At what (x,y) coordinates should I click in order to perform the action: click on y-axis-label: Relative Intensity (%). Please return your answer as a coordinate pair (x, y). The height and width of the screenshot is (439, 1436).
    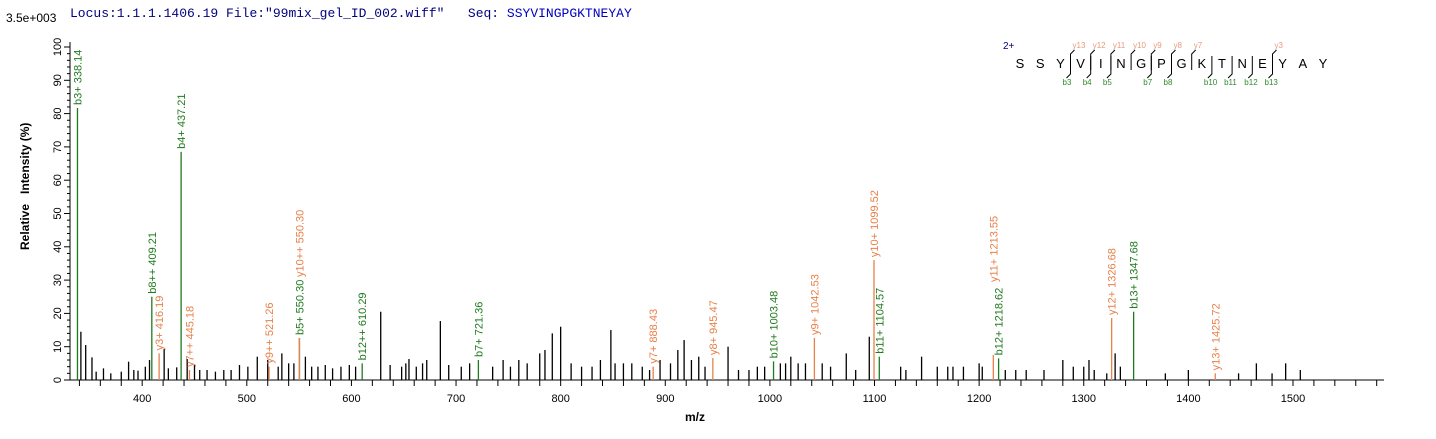
    Looking at the image, I should click on (25, 186).